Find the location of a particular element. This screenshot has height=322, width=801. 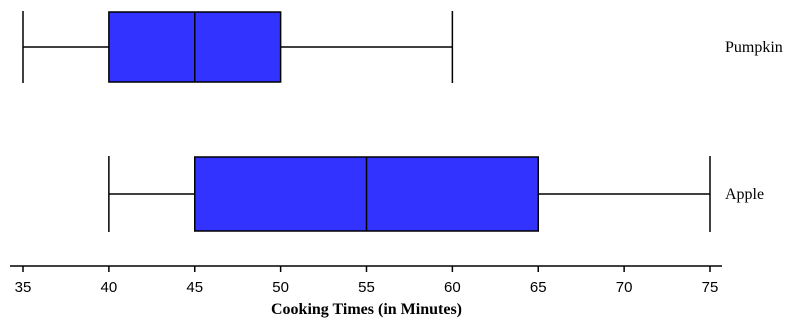

x-tick-label: 35 is located at coordinates (23, 287).